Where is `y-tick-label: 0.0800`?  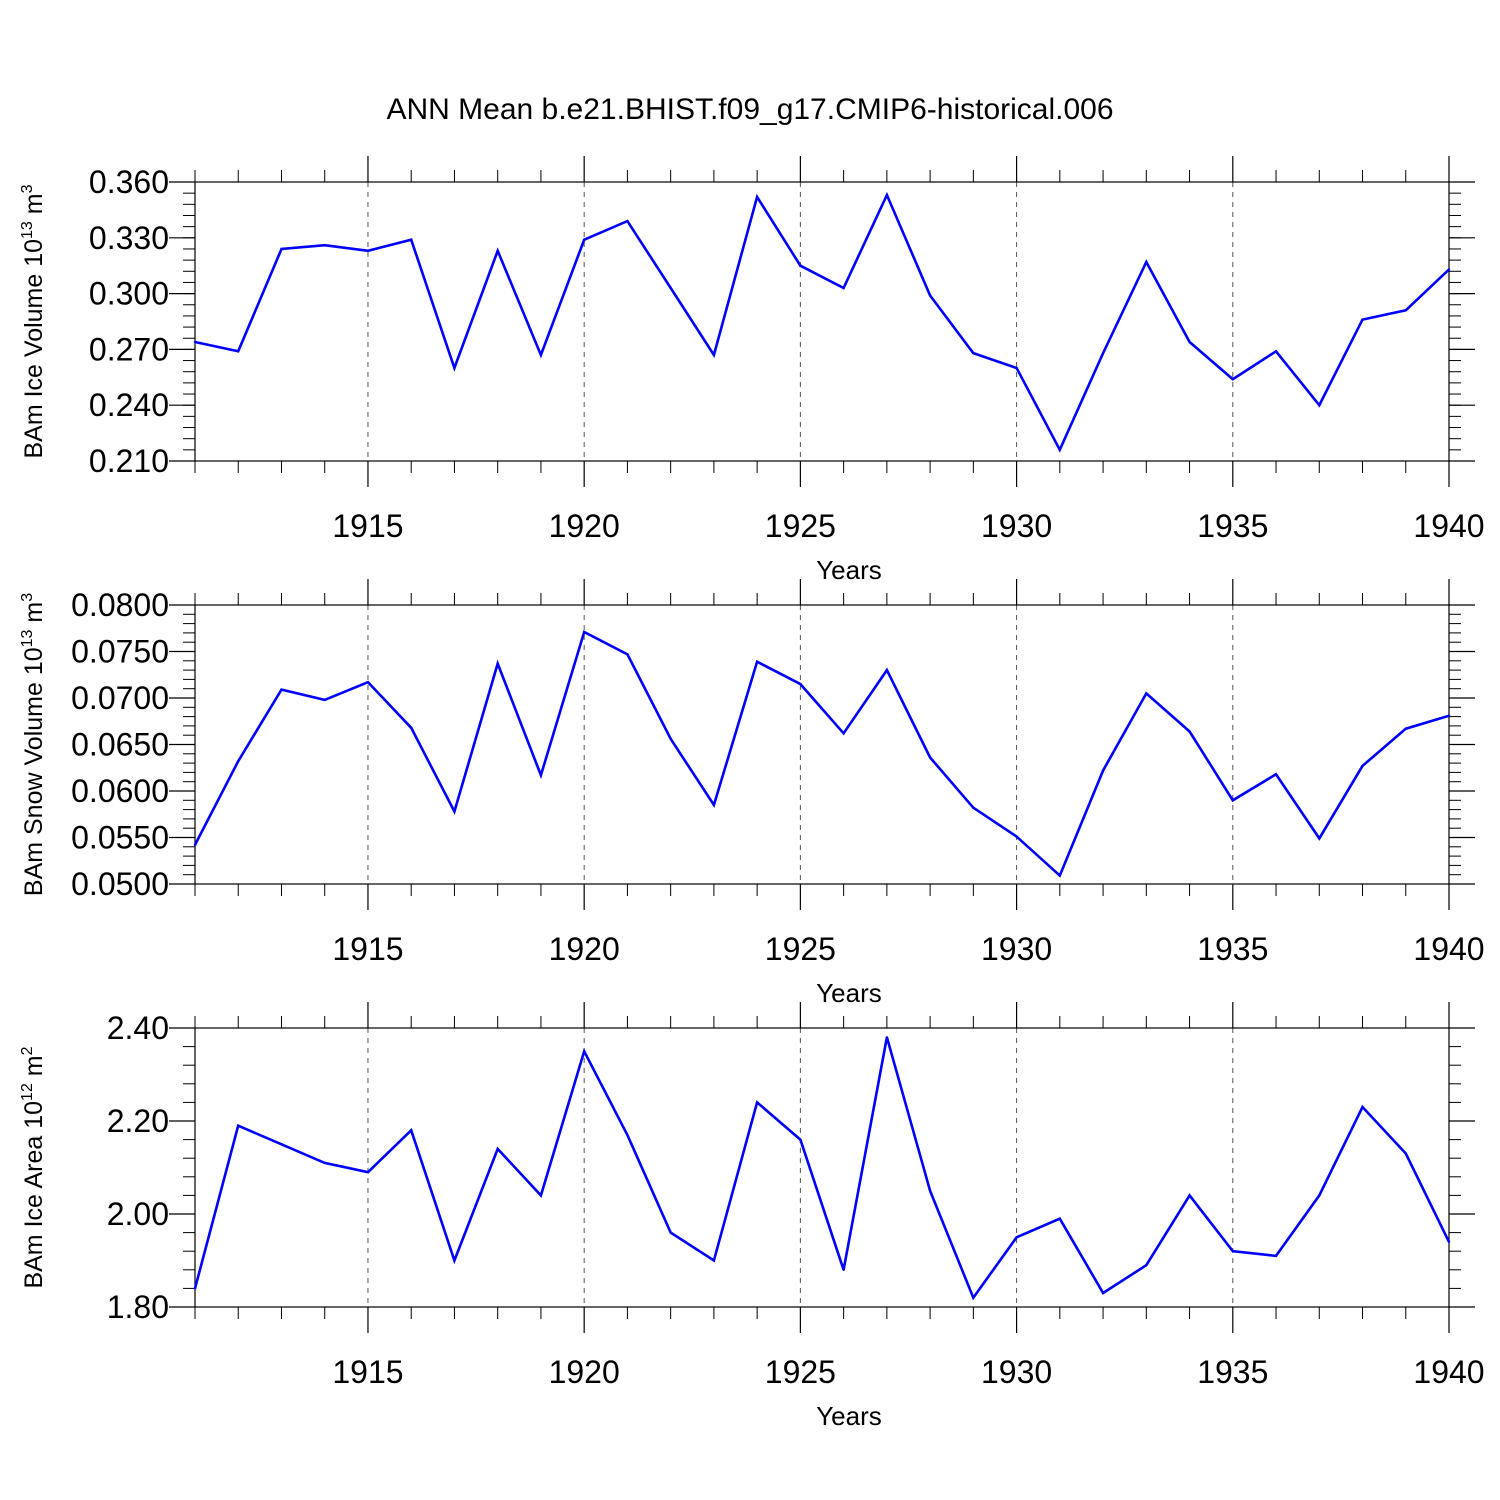
y-tick-label: 0.0800 is located at coordinates (120, 605).